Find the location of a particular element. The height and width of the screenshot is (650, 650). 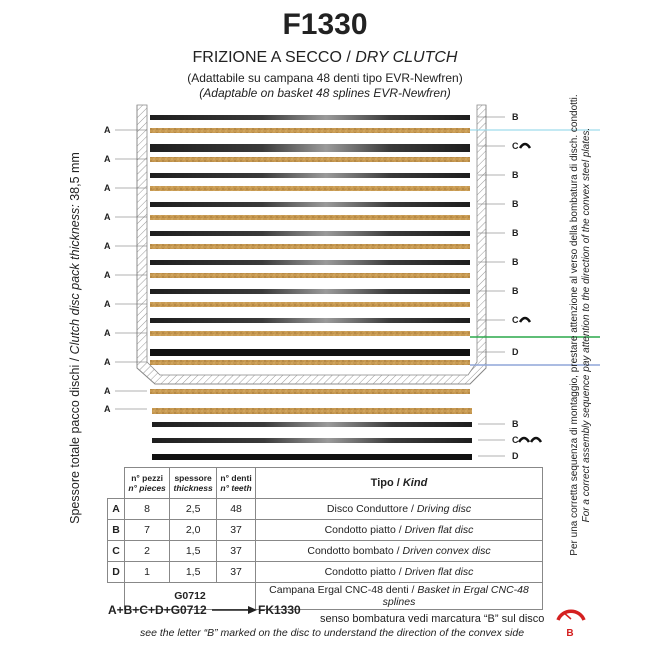

subtitle-it: FRIZIONE A SECCO / is located at coordinates (274, 57).